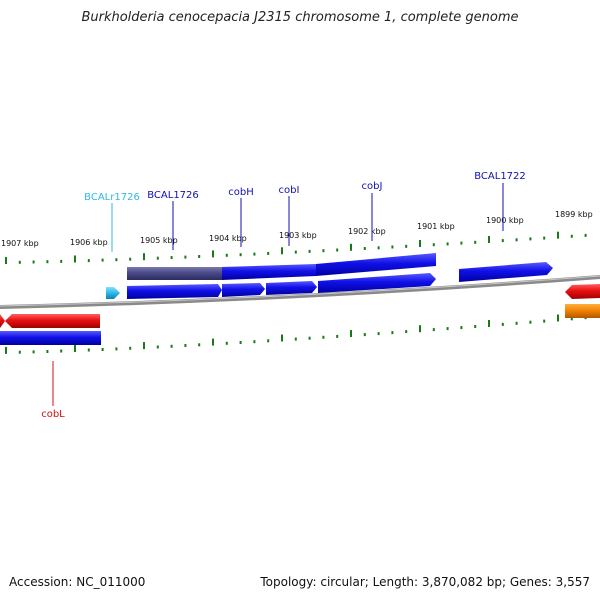 The width and height of the screenshot is (600, 600). Describe the element at coordinates (505, 220) in the screenshot. I see `scale-label: 1900 kbp` at that location.